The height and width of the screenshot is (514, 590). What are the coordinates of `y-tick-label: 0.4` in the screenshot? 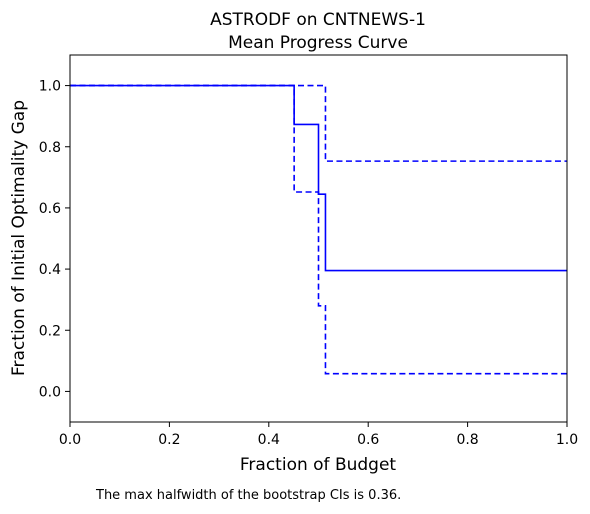 It's located at (50, 270).